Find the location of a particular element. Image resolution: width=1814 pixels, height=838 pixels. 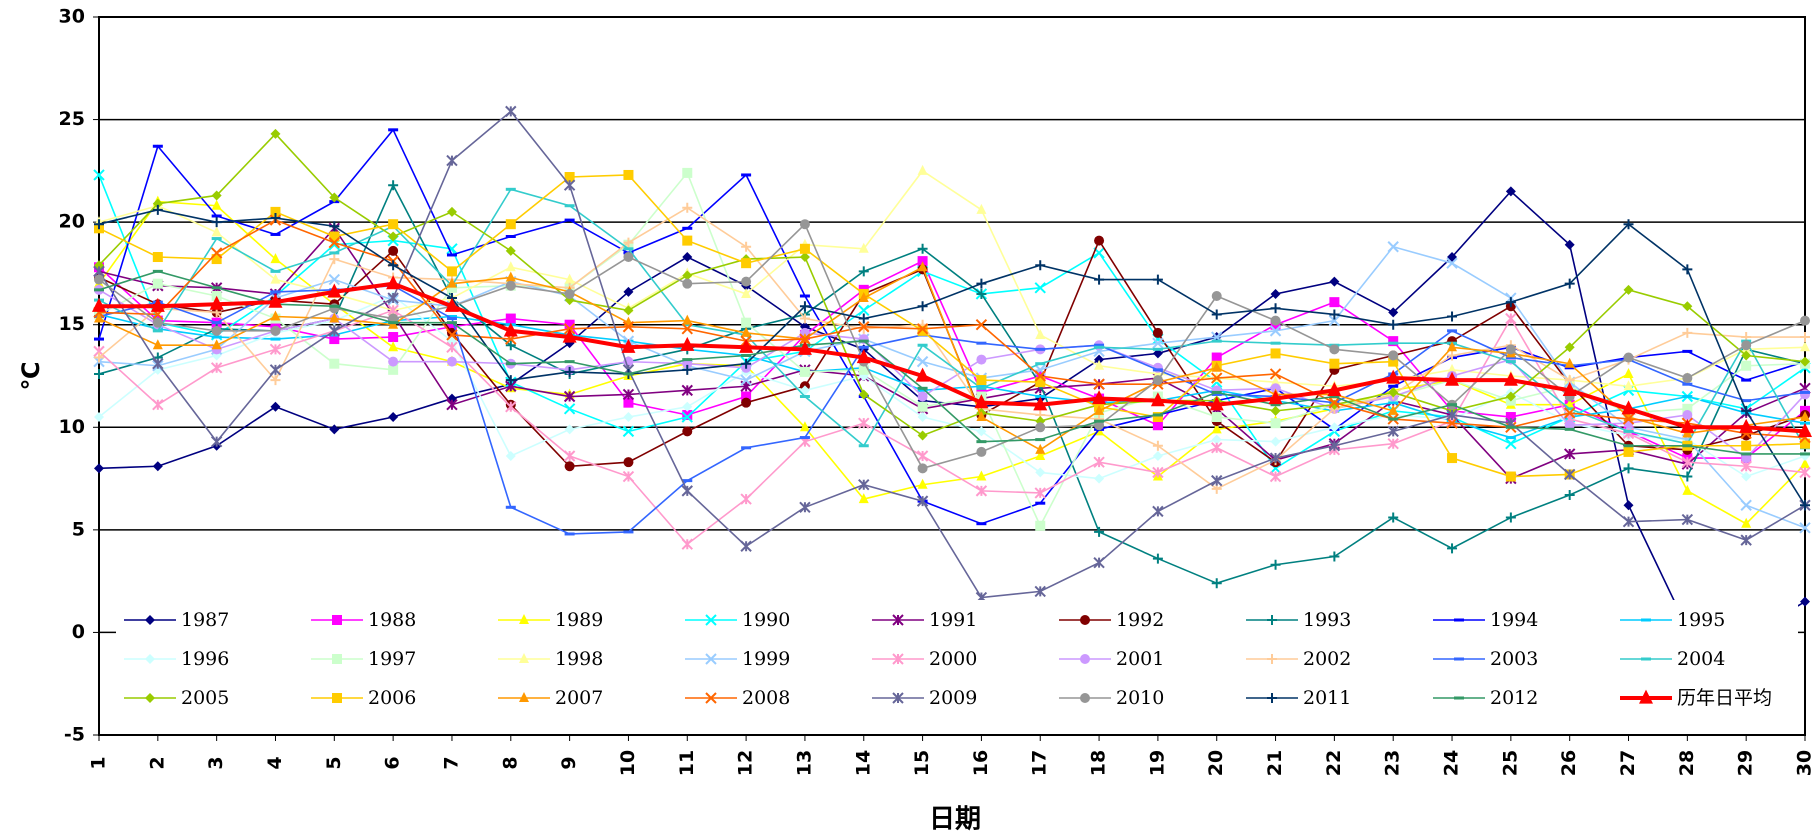

legend-label: 1992 is located at coordinates (1140, 620).